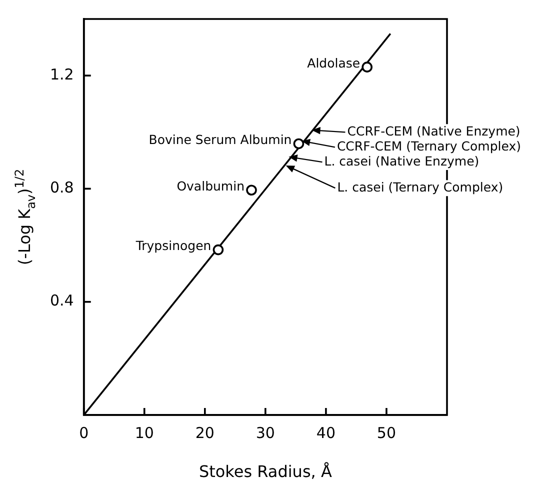  Describe the element at coordinates (428, 146) in the screenshot. I see `annotation: CCRF-CEM (Ternary Complex)` at that location.